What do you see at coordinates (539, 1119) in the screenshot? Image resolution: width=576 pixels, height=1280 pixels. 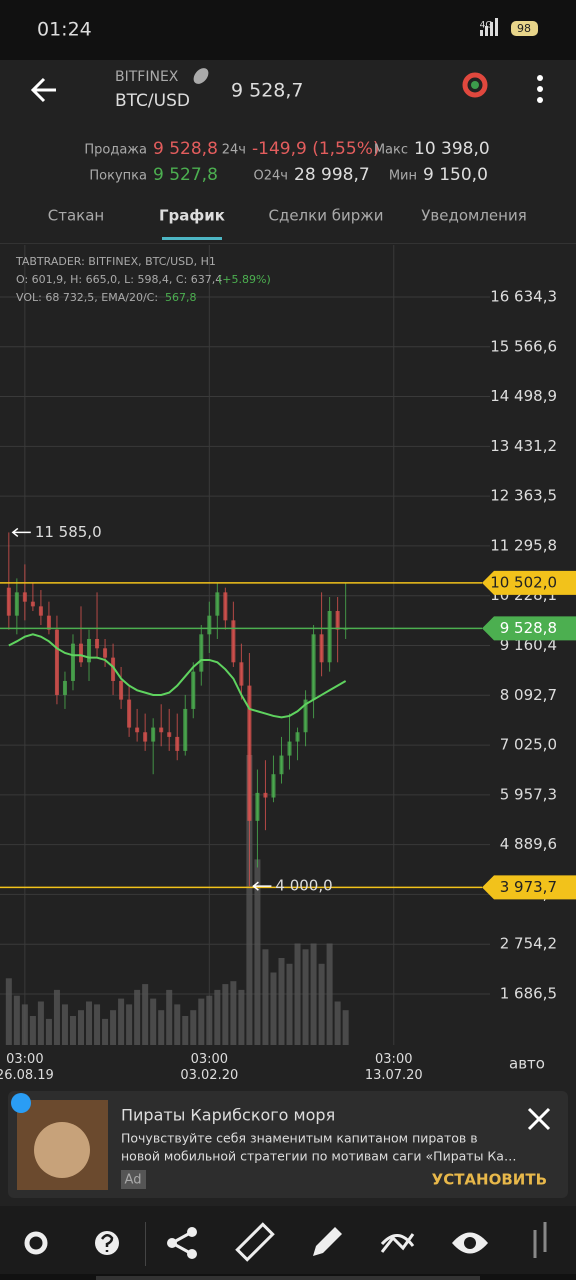 I see `ad-close` at bounding box center [539, 1119].